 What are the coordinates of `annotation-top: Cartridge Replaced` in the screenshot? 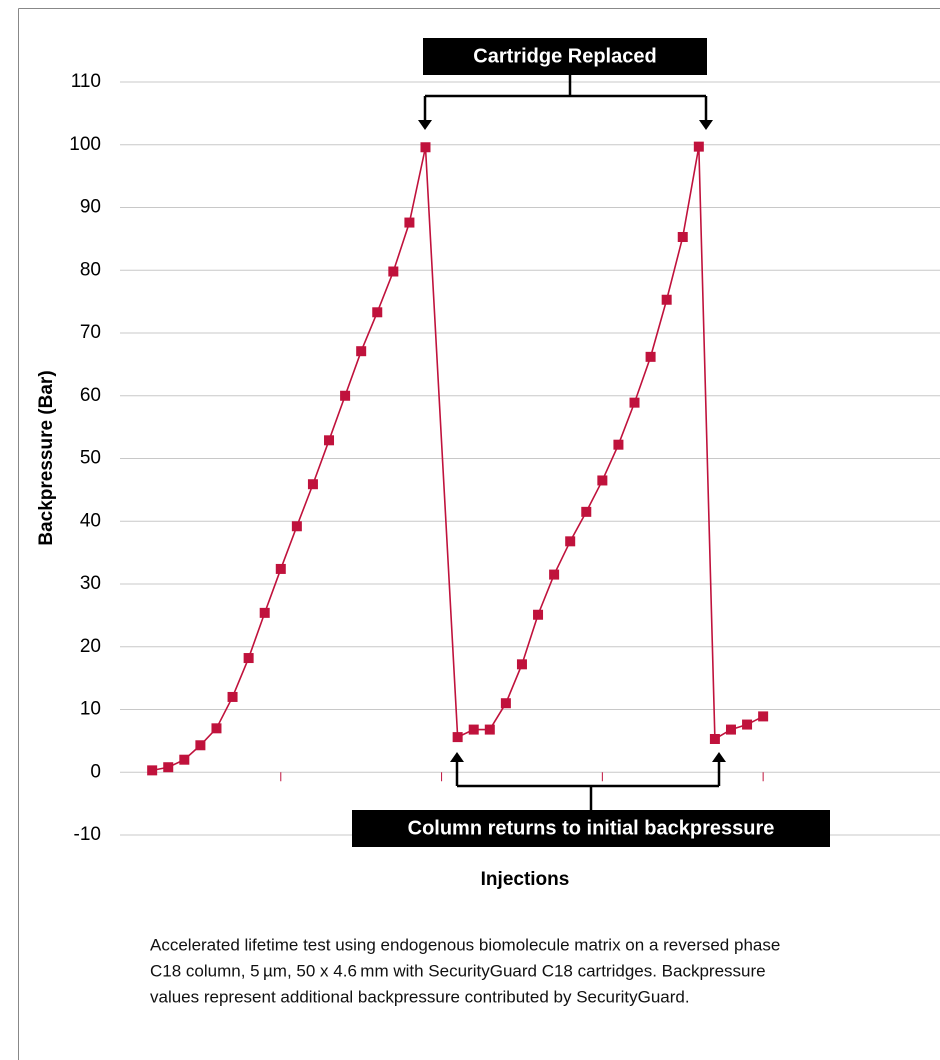 It's located at (565, 84).